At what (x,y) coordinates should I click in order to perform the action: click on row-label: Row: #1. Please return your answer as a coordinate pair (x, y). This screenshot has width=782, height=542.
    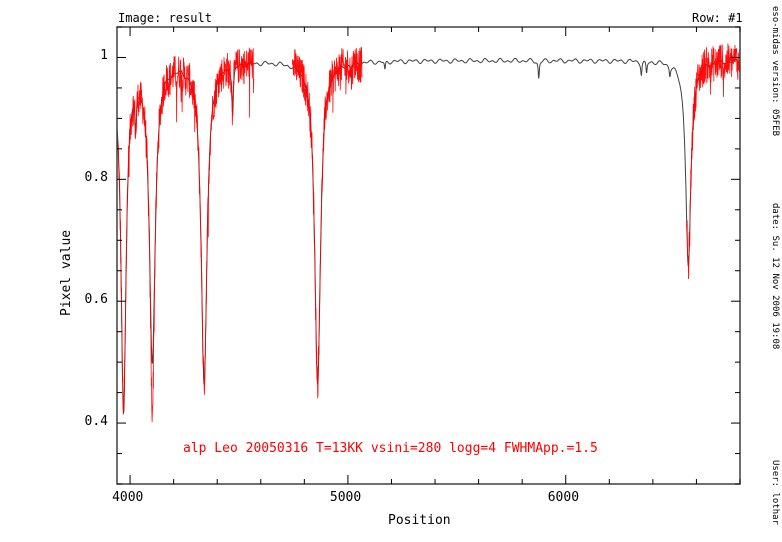
    Looking at the image, I should click on (717, 18).